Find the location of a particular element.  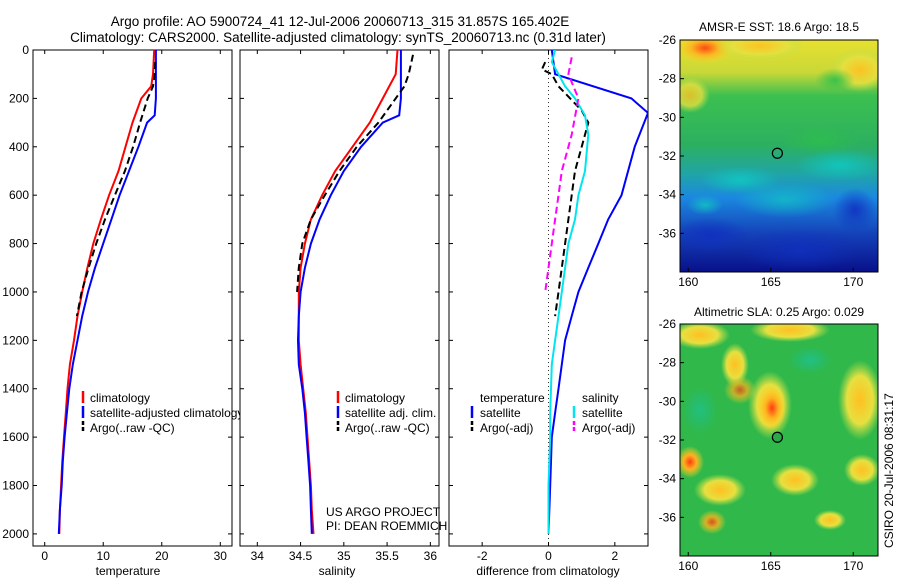

x-tick-label: 34.5 is located at coordinates (301, 556).